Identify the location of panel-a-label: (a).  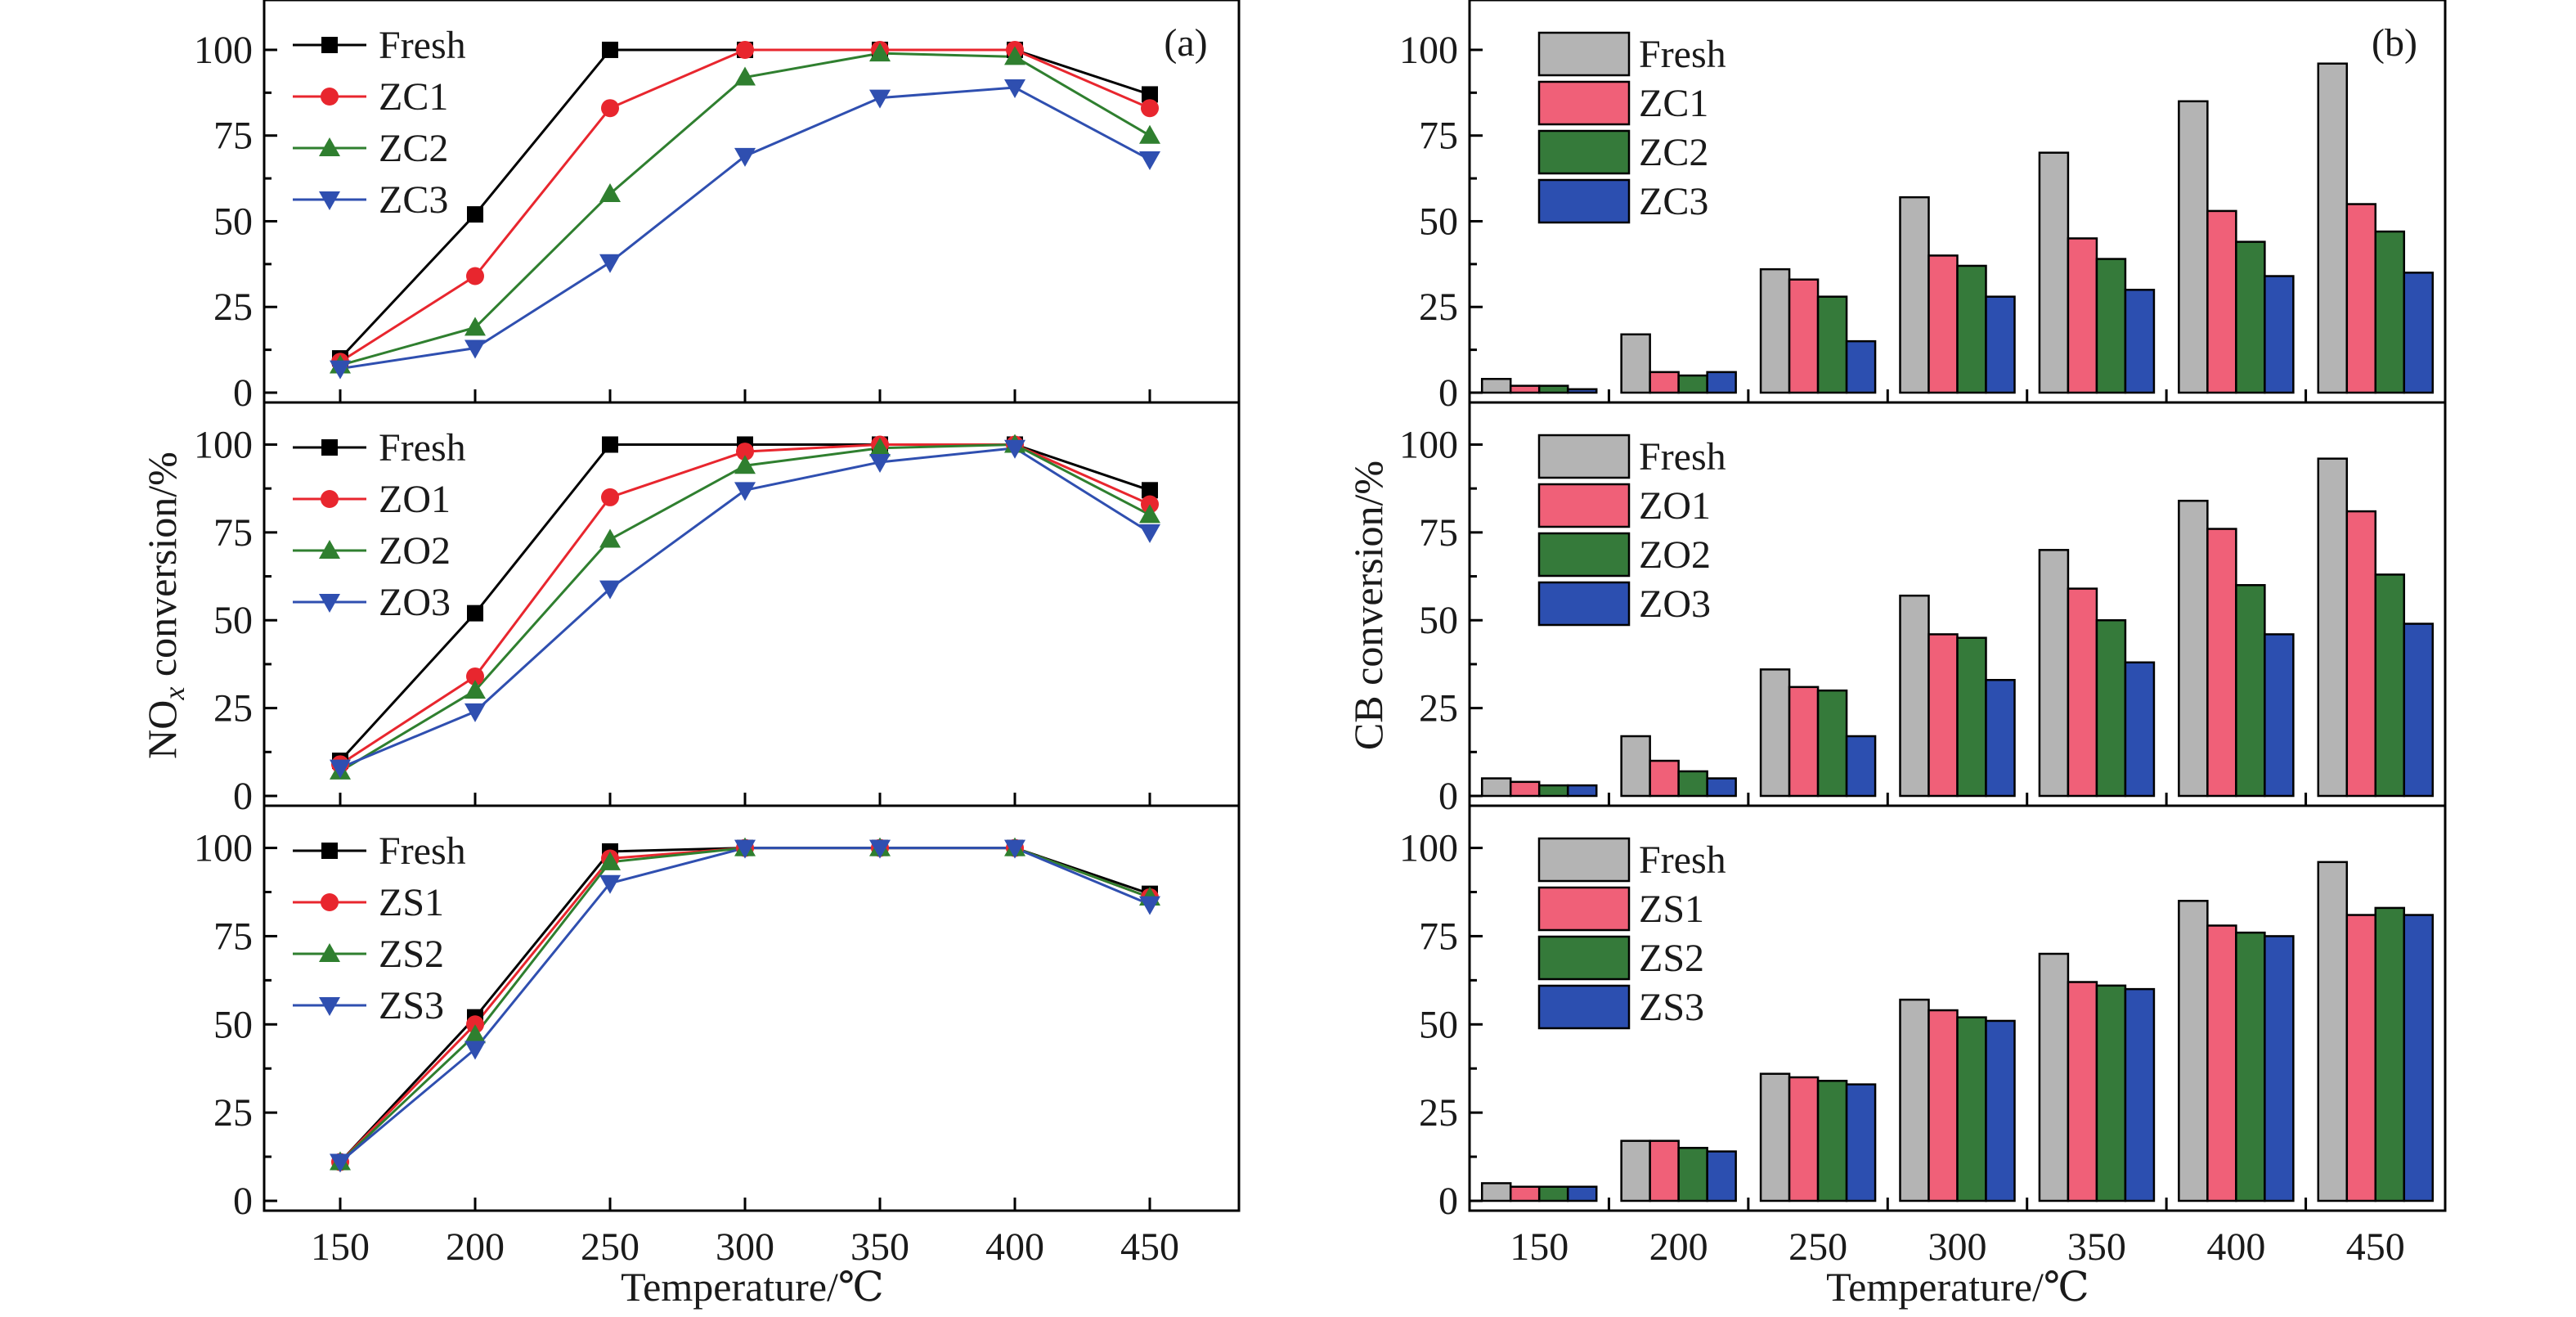
(1185, 43).